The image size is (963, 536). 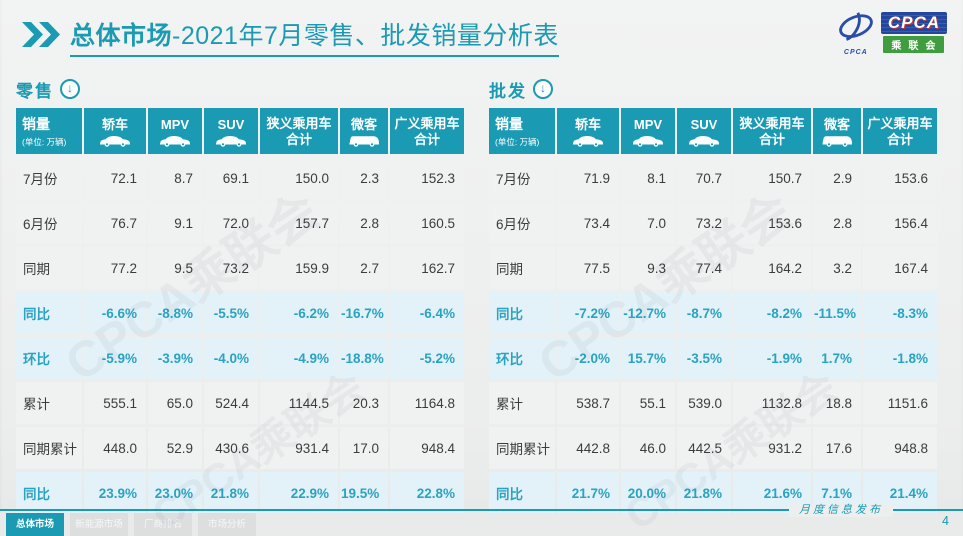 What do you see at coordinates (299, 178) in the screenshot?
I see `cell-value: 150.0` at bounding box center [299, 178].